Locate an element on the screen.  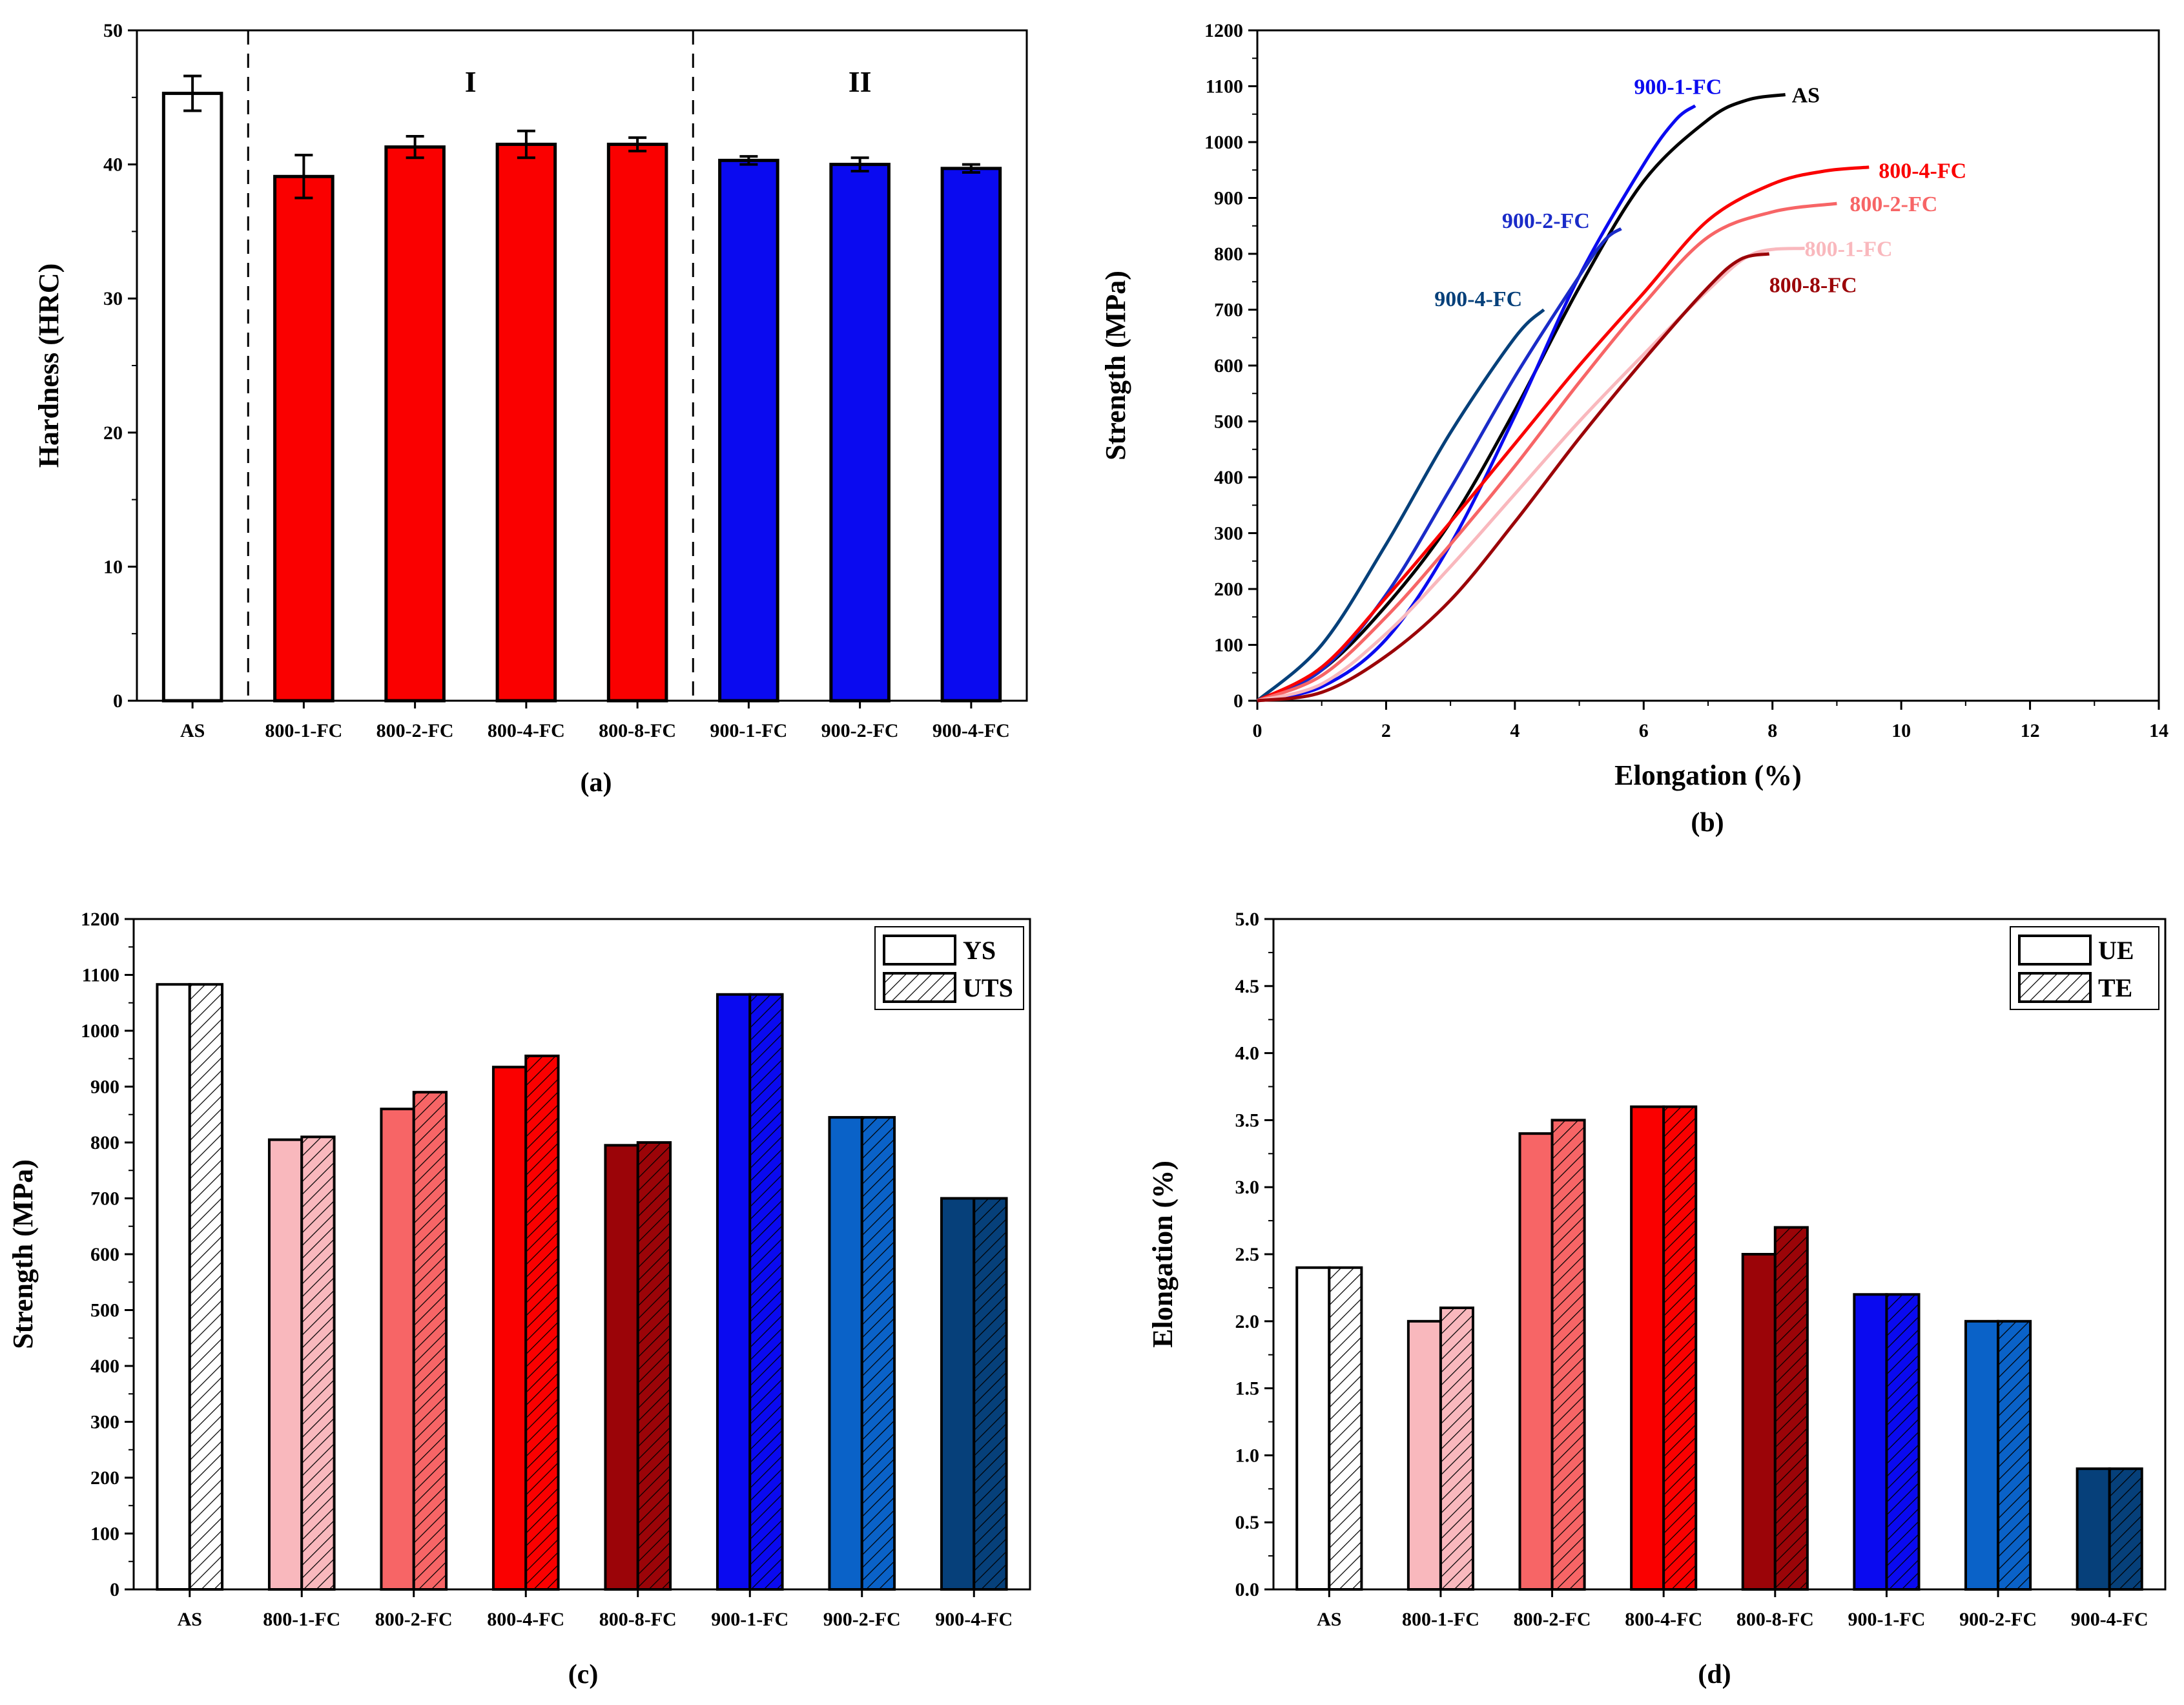
bar-outline-UTS-800-1-FC is located at coordinates (318, 1363).